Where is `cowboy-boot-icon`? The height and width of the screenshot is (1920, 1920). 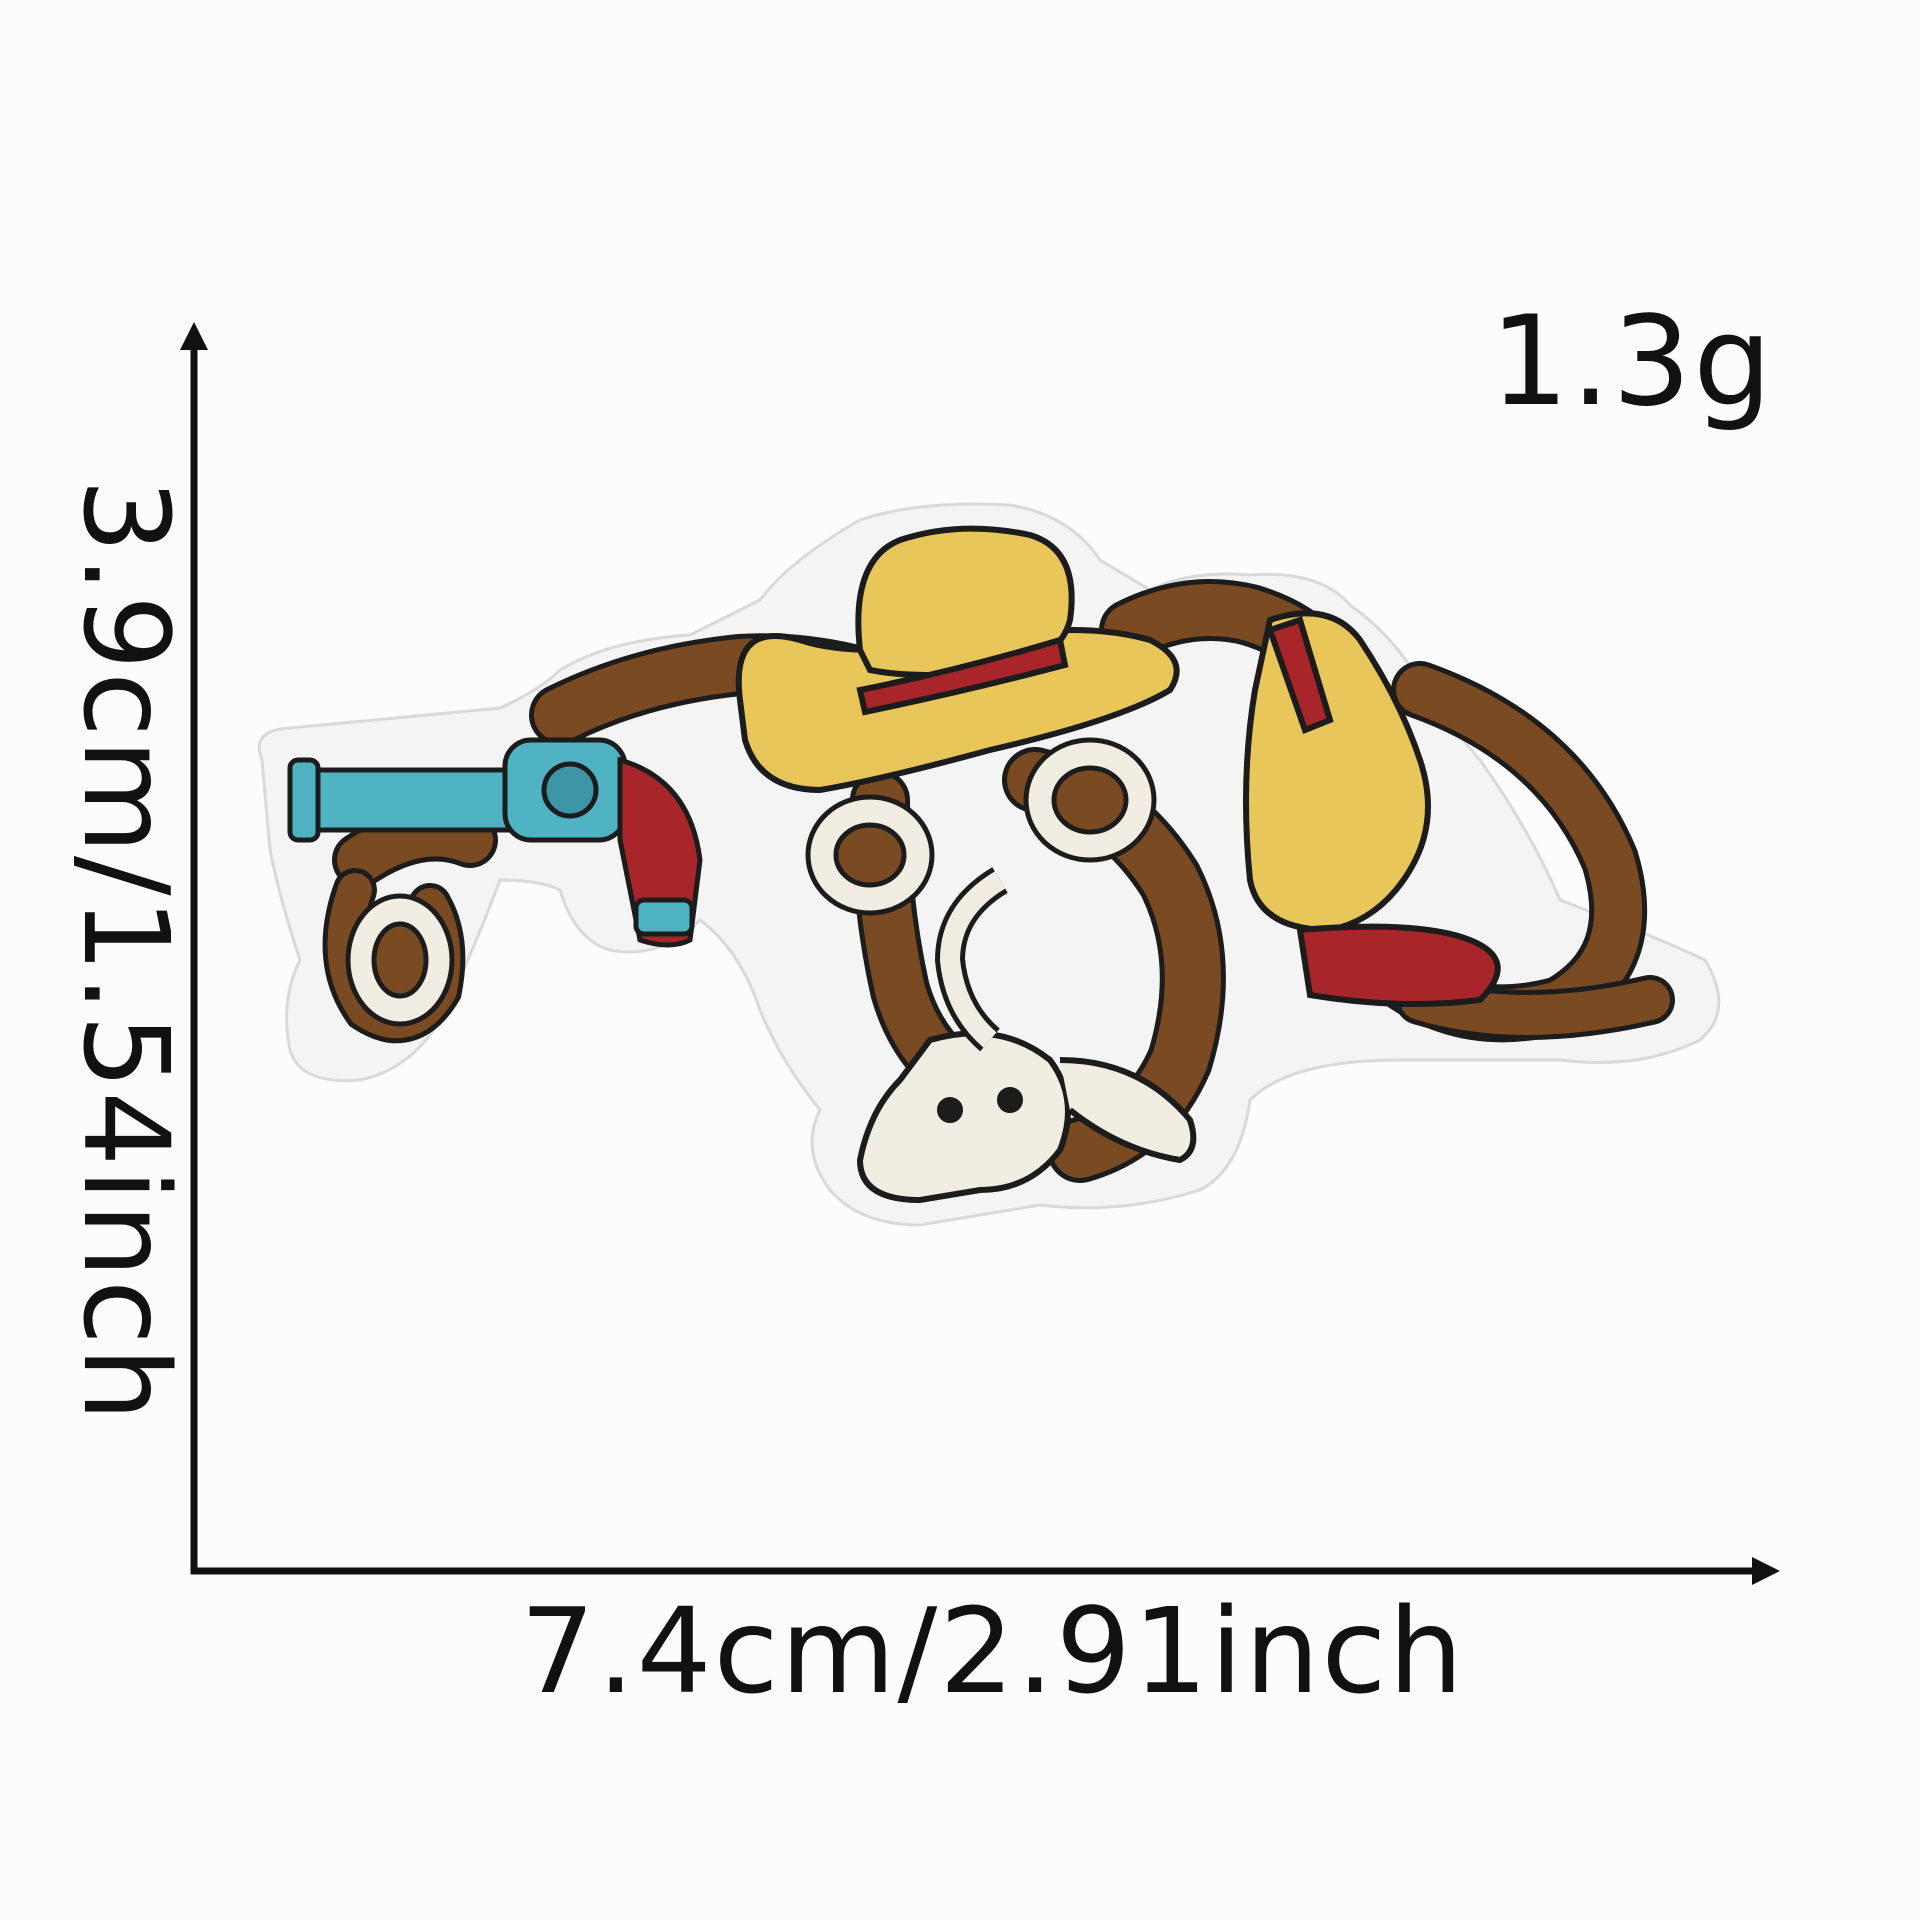
cowboy-boot-icon is located at coordinates (1372, 808).